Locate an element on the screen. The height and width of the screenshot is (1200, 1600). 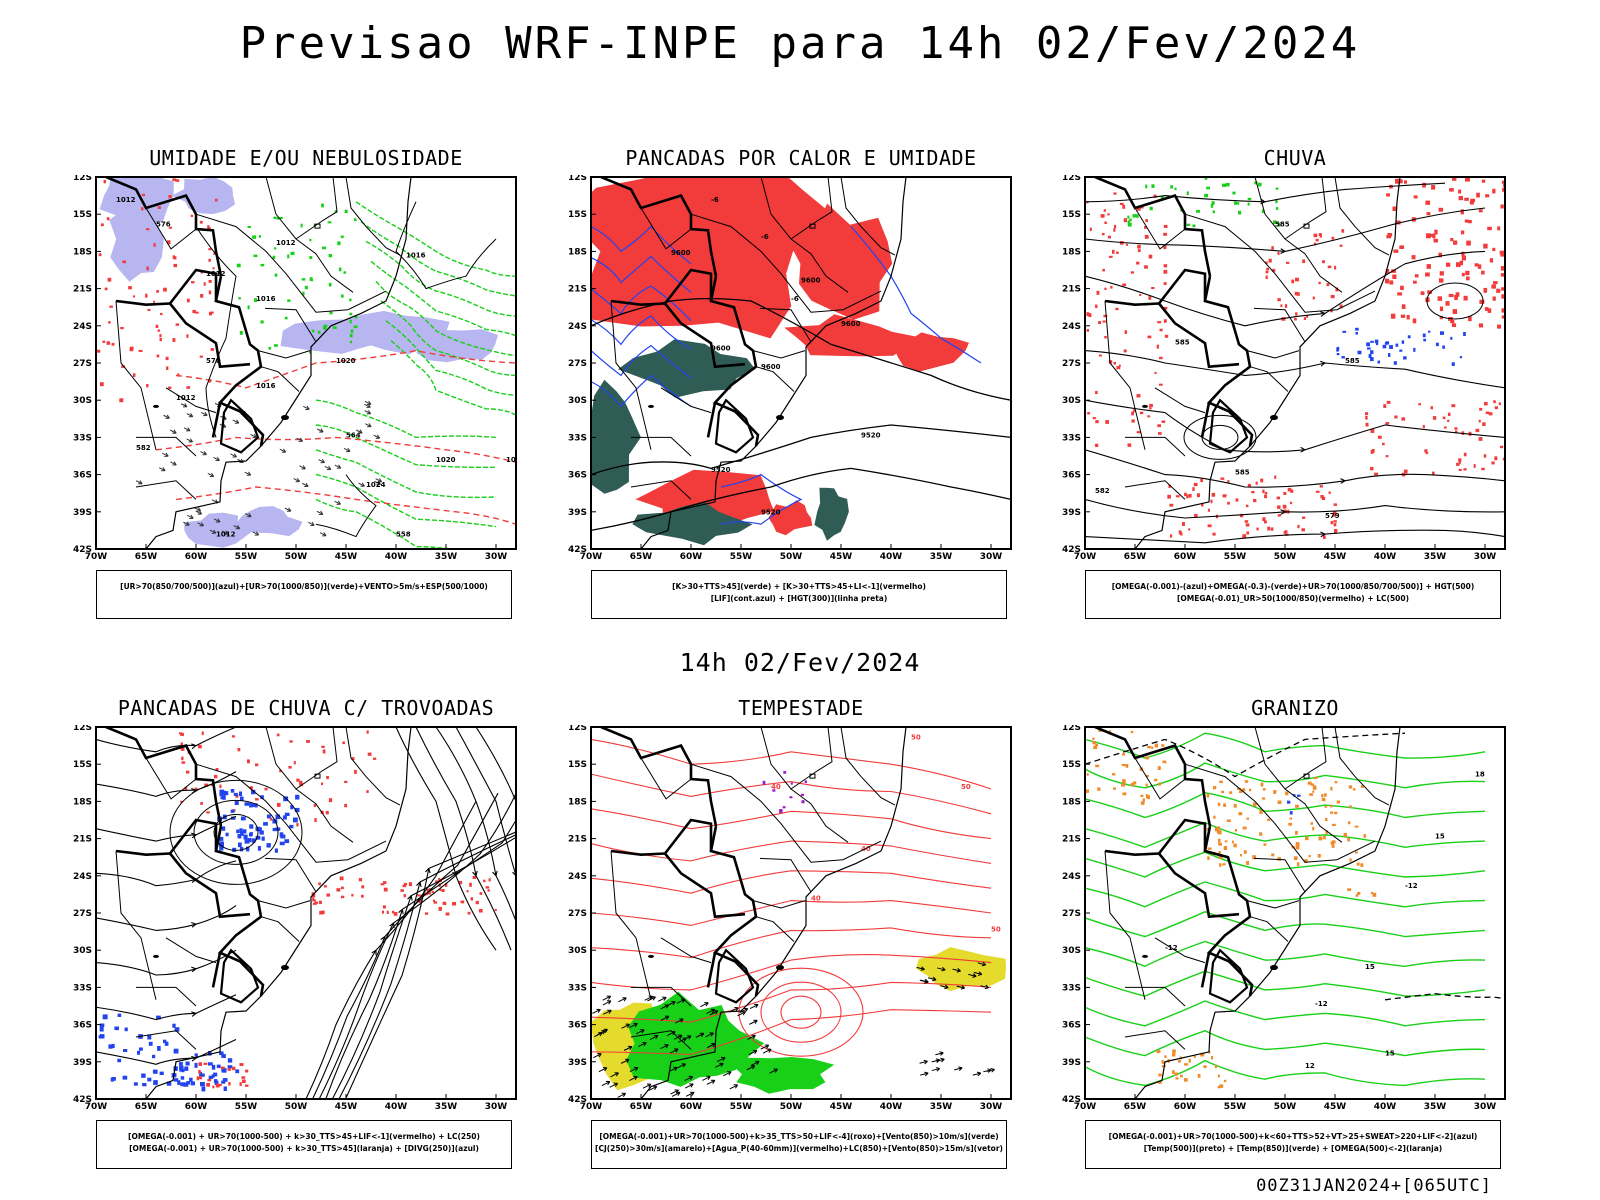
lat-tick-label: 27S is located at coordinates (577, 914).